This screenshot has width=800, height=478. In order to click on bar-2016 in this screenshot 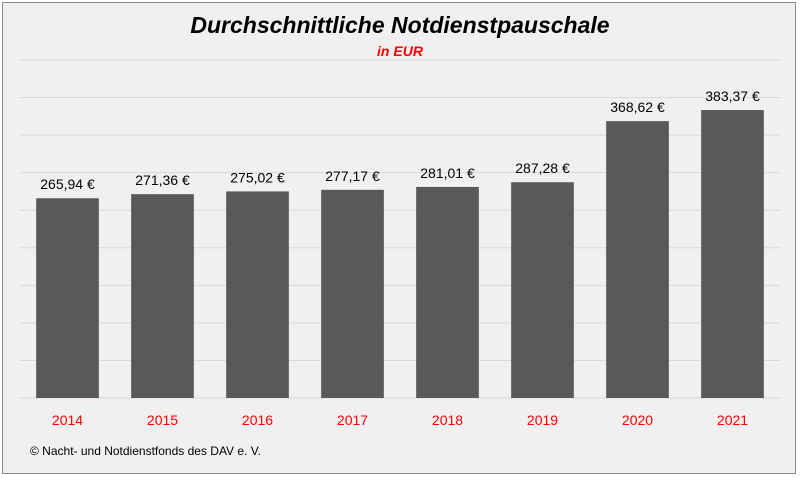, I will do `click(257, 294)`.